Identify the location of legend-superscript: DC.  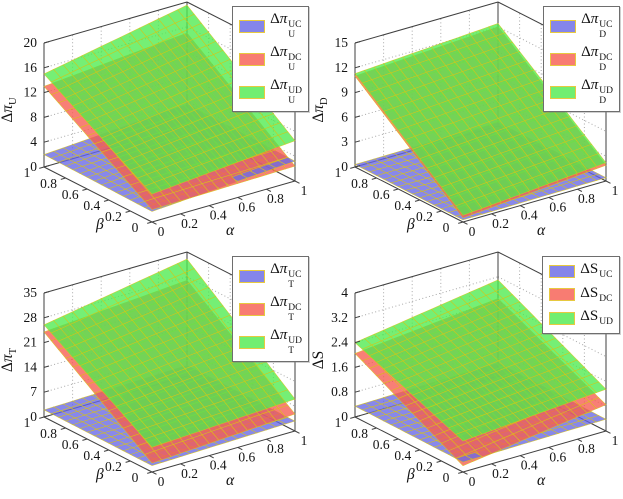
(606, 58).